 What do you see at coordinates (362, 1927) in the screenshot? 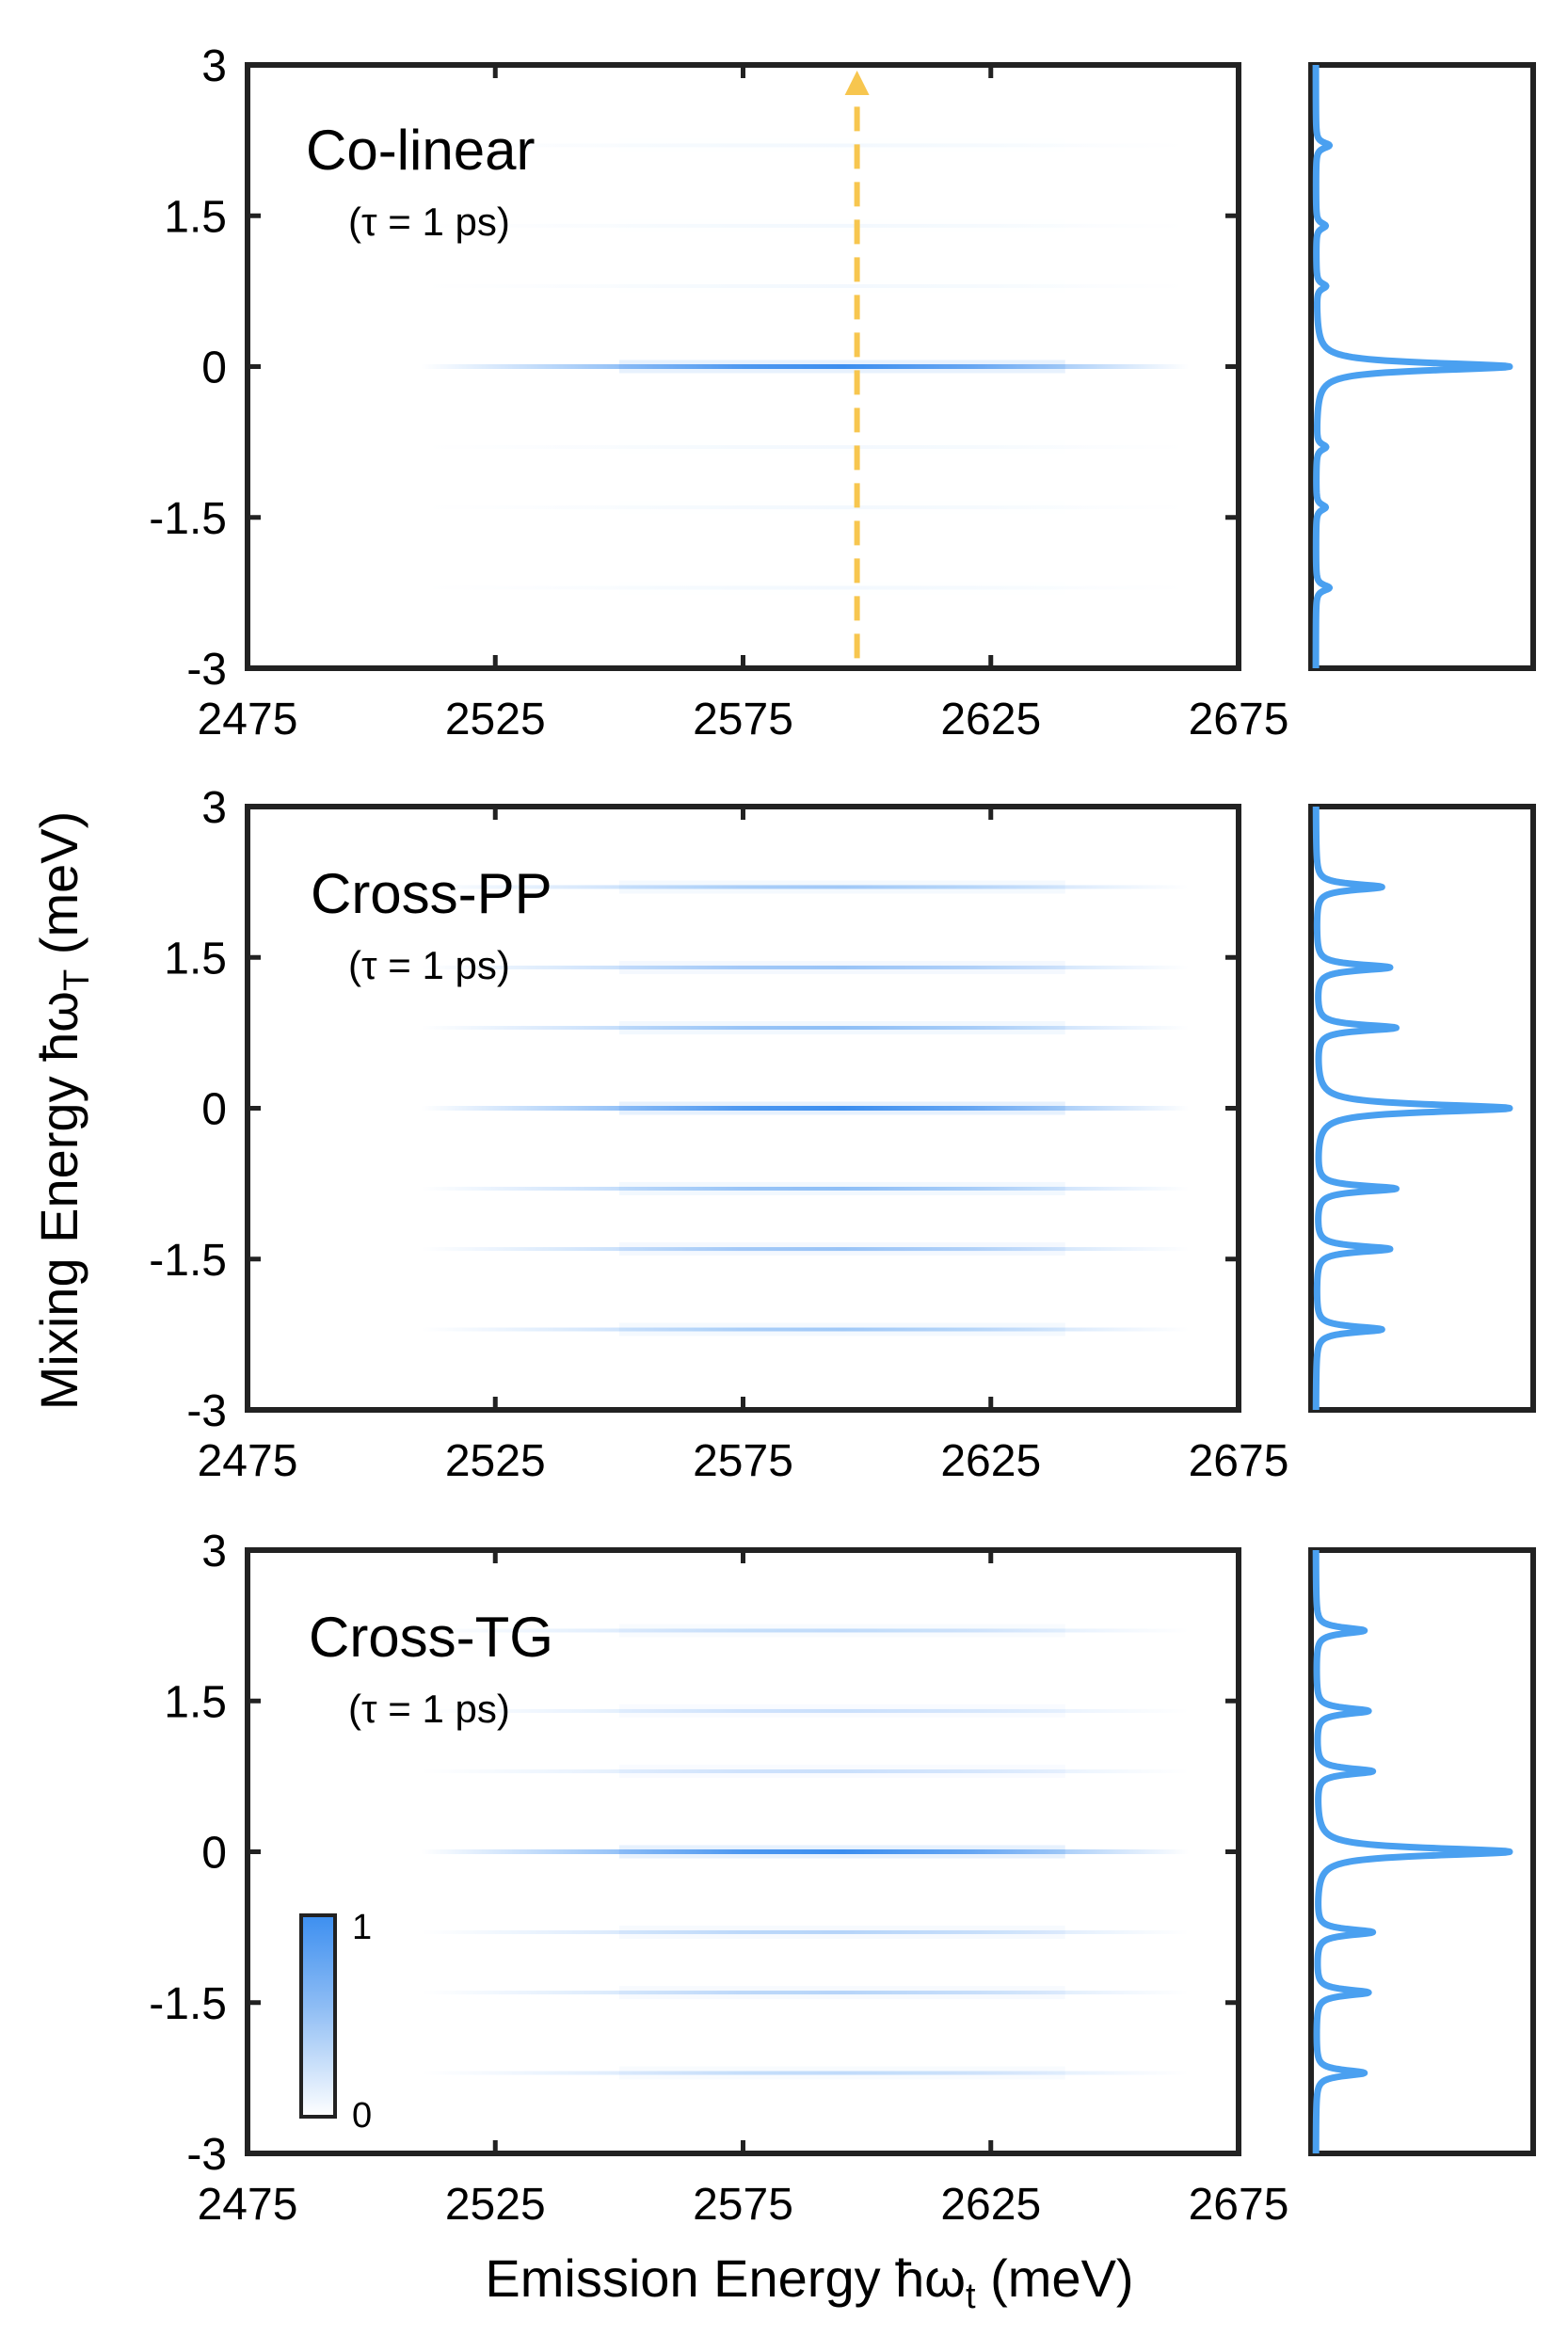
I see `colorbar-max-label: 1` at bounding box center [362, 1927].